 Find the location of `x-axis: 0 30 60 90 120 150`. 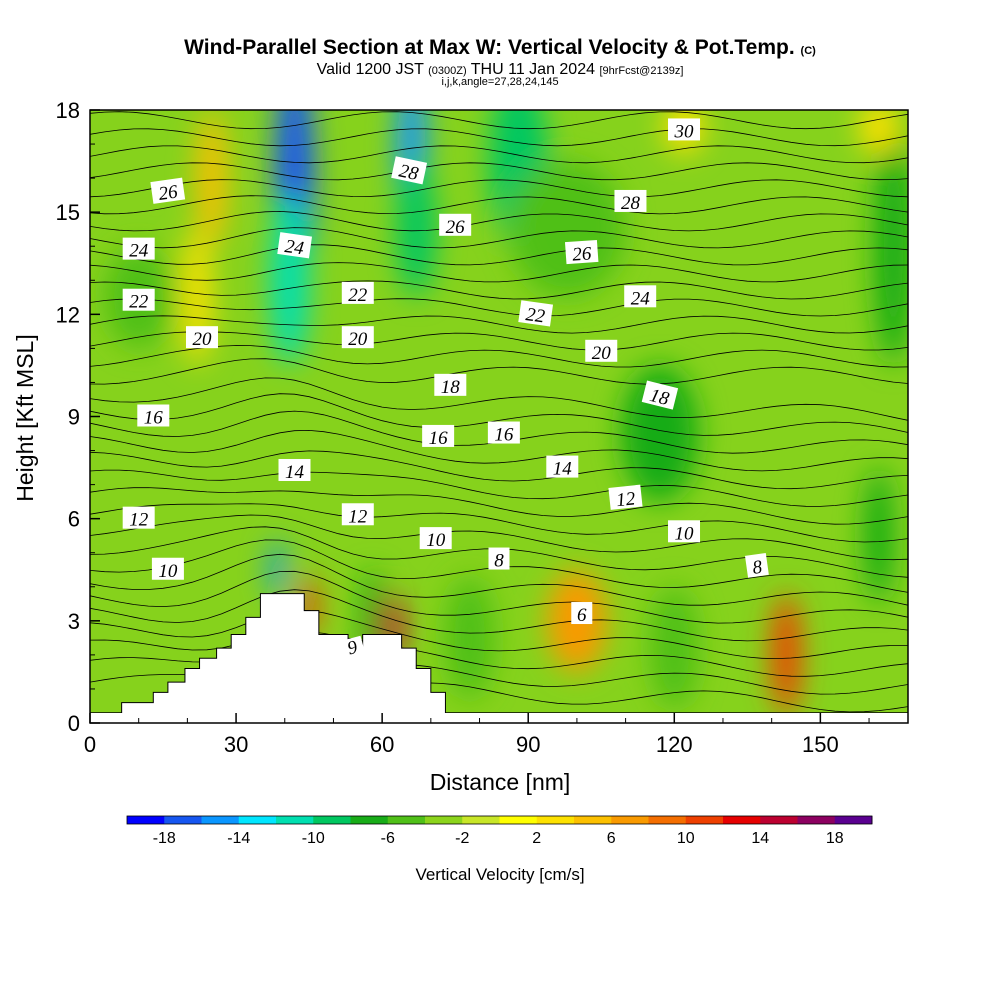

x-axis: 0 30 60 90 120 150 is located at coordinates (477, 735).